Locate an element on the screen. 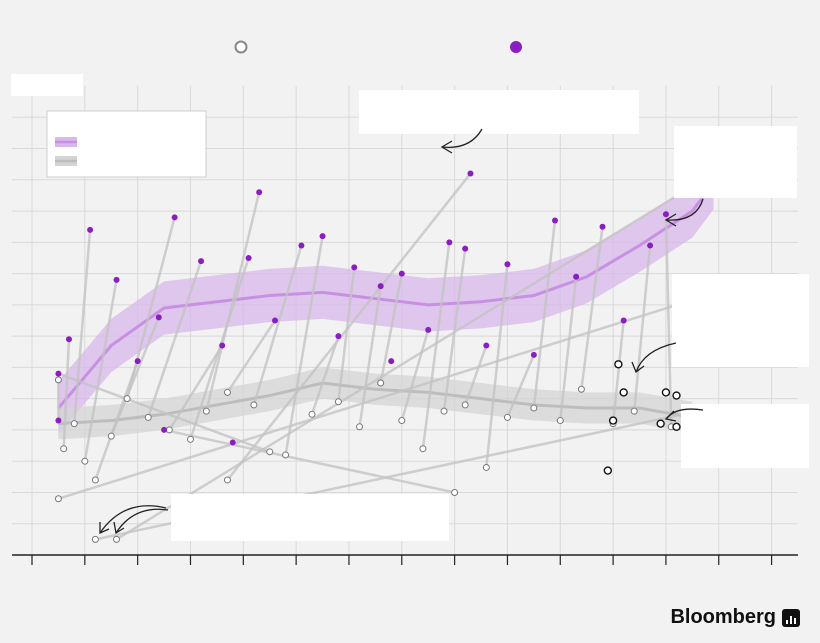 The height and width of the screenshot is (643, 820). annotation-box-bottom is located at coordinates (310, 517).